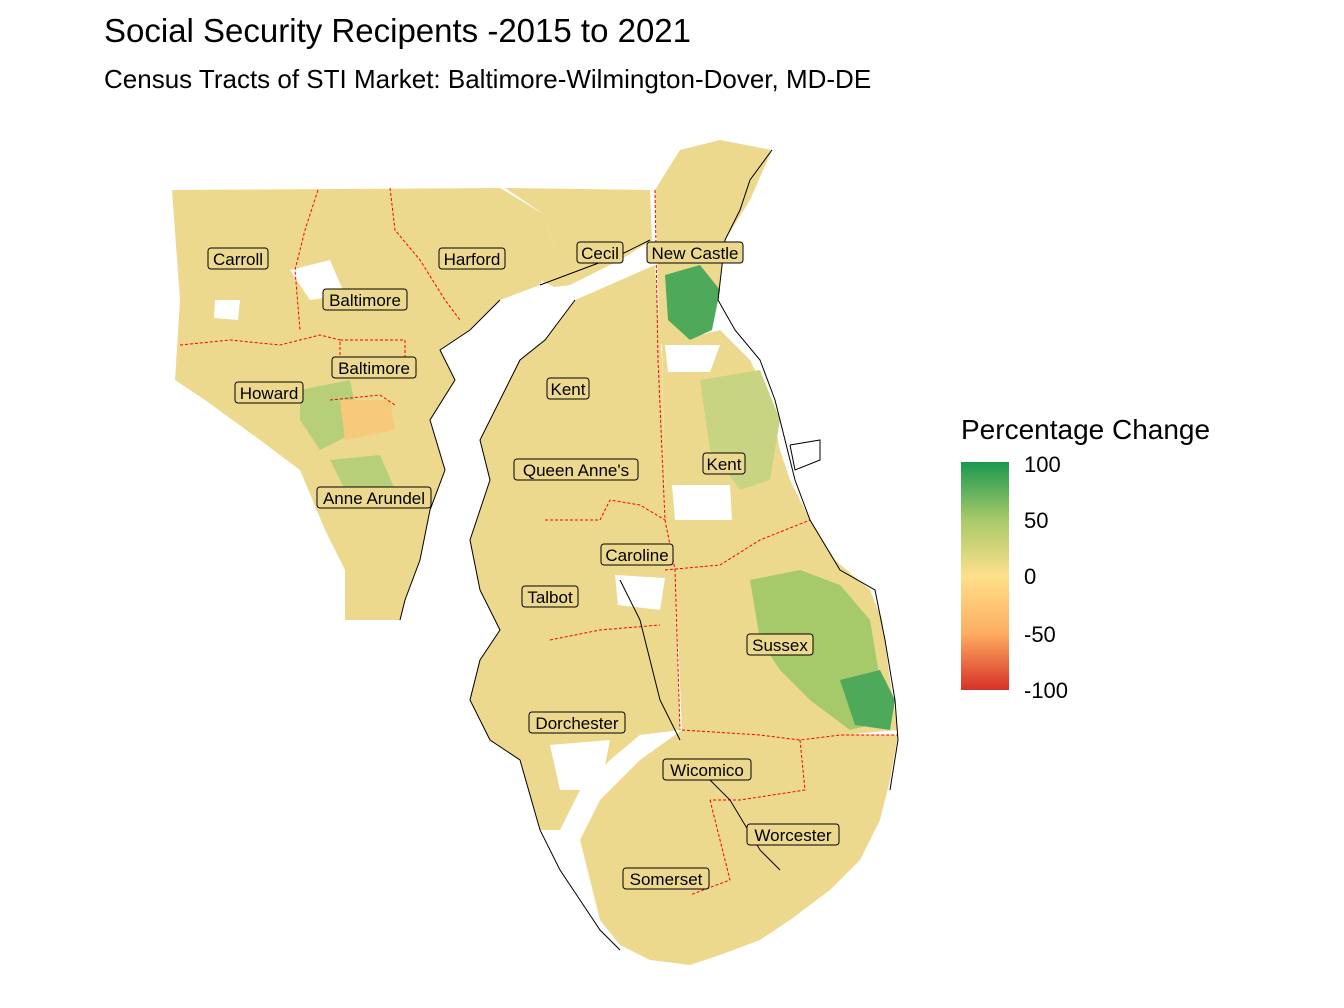 This screenshot has width=1344, height=1008. Describe the element at coordinates (227, 310) in the screenshot. I see `nodata-howard` at that location.